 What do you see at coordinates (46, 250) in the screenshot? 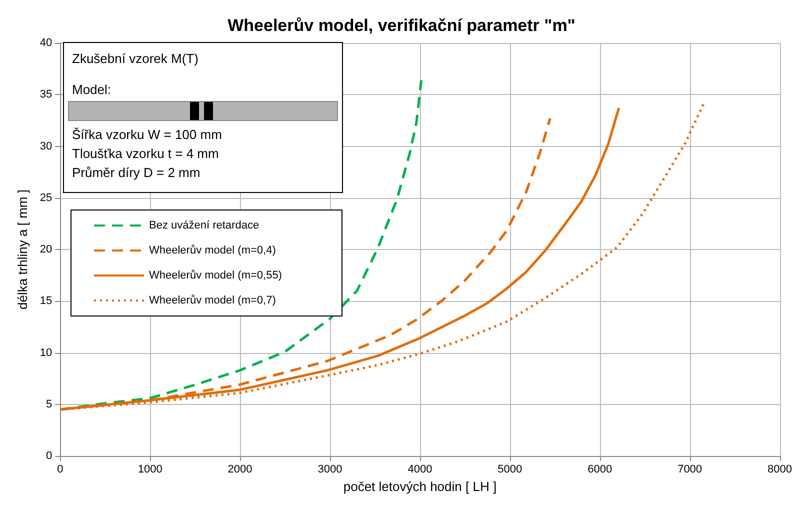
I see `y-tick-label: 20` at bounding box center [46, 250].